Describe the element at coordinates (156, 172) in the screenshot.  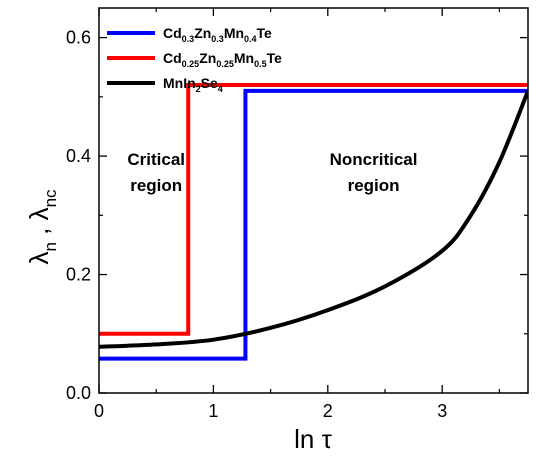
I see `annotation-0: Critical region` at that location.